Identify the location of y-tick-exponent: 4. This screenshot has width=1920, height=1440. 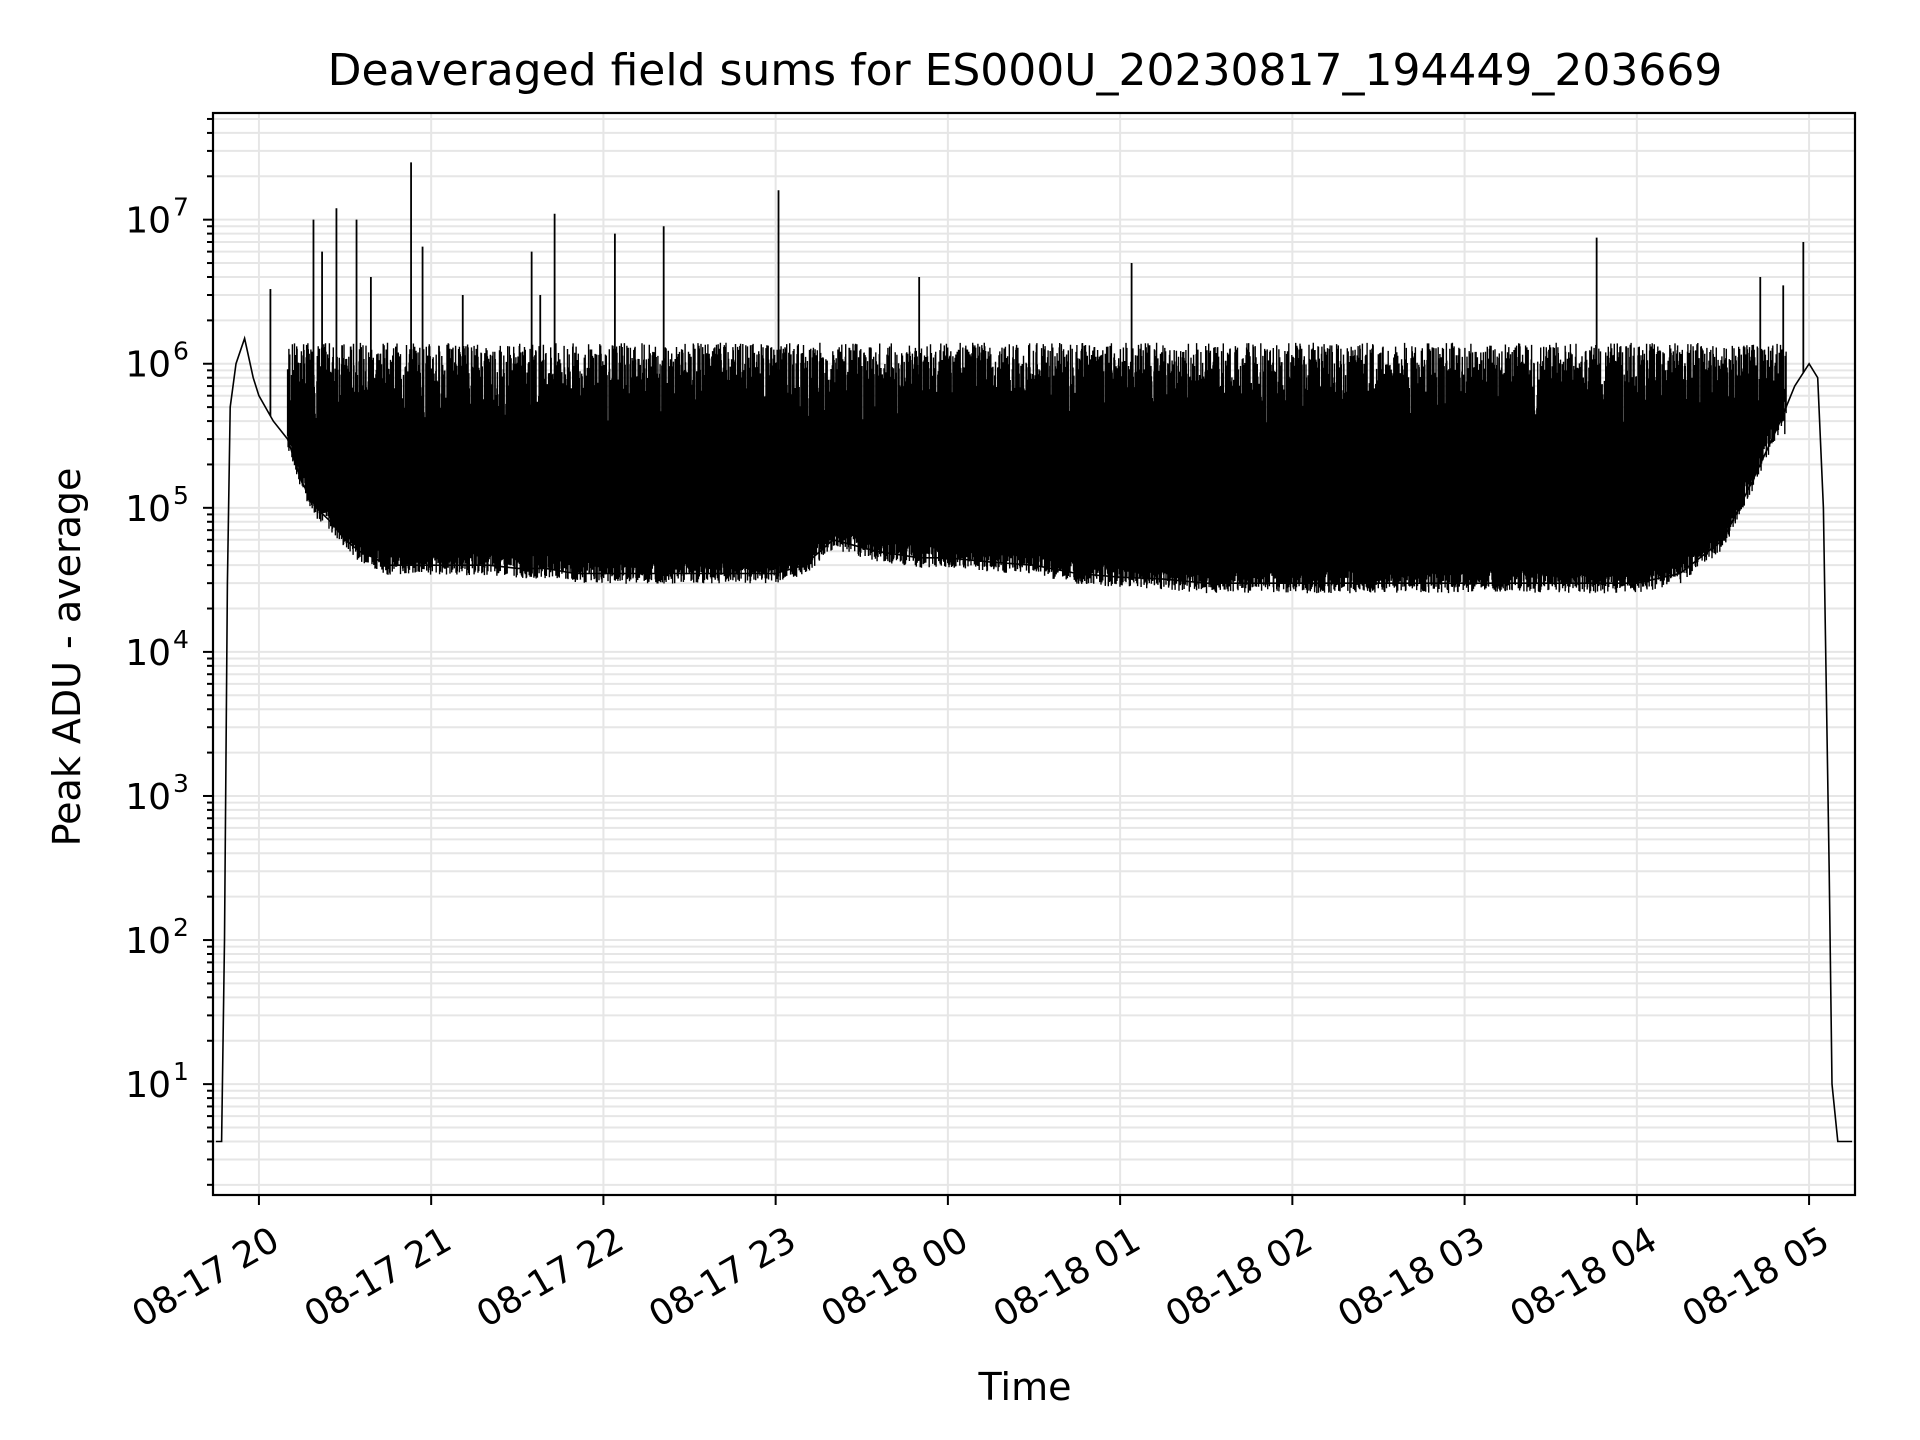
(181, 639).